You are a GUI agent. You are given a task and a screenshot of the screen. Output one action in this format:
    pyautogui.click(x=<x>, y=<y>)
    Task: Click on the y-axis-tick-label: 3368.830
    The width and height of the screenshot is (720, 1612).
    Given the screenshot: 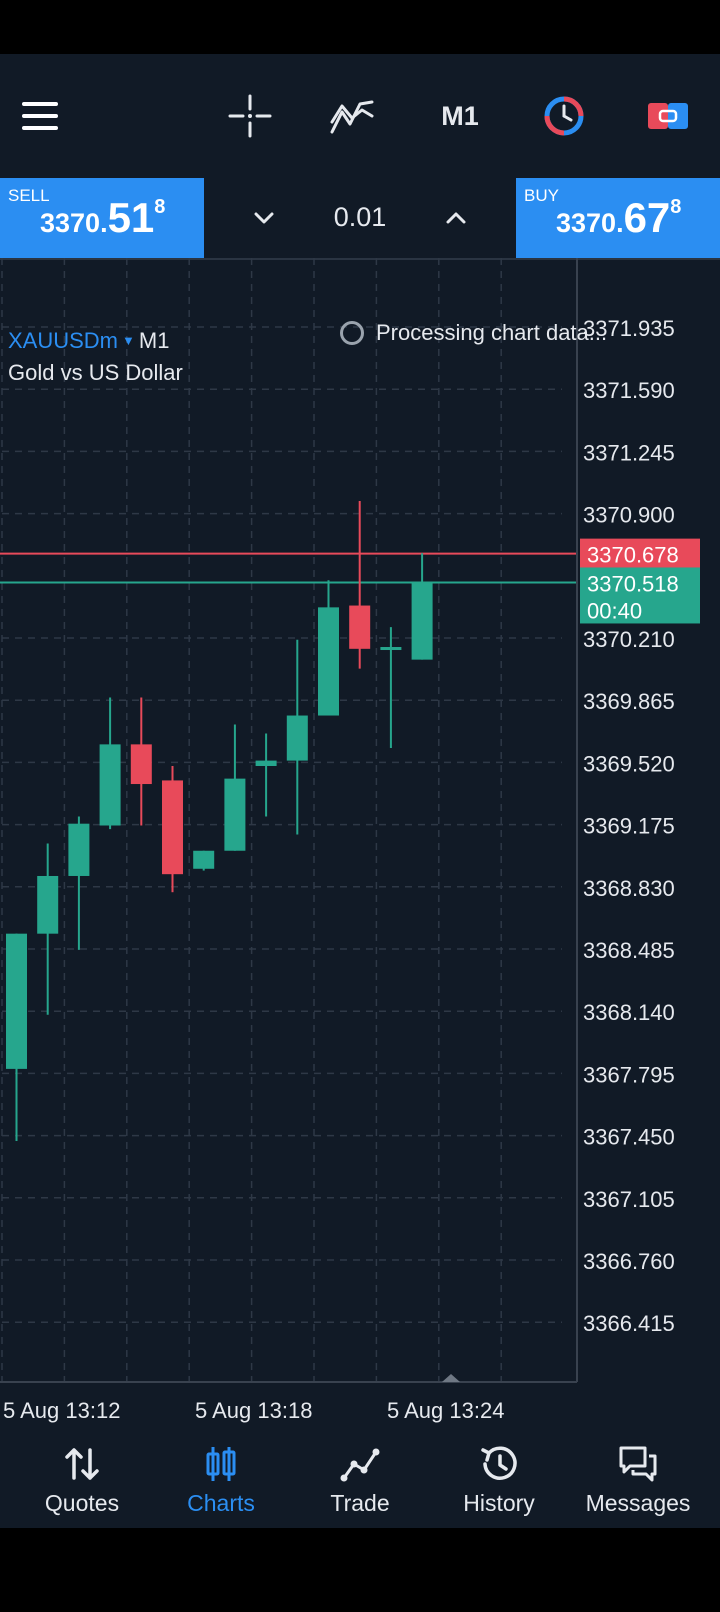 What is the action you would take?
    pyautogui.click(x=629, y=888)
    